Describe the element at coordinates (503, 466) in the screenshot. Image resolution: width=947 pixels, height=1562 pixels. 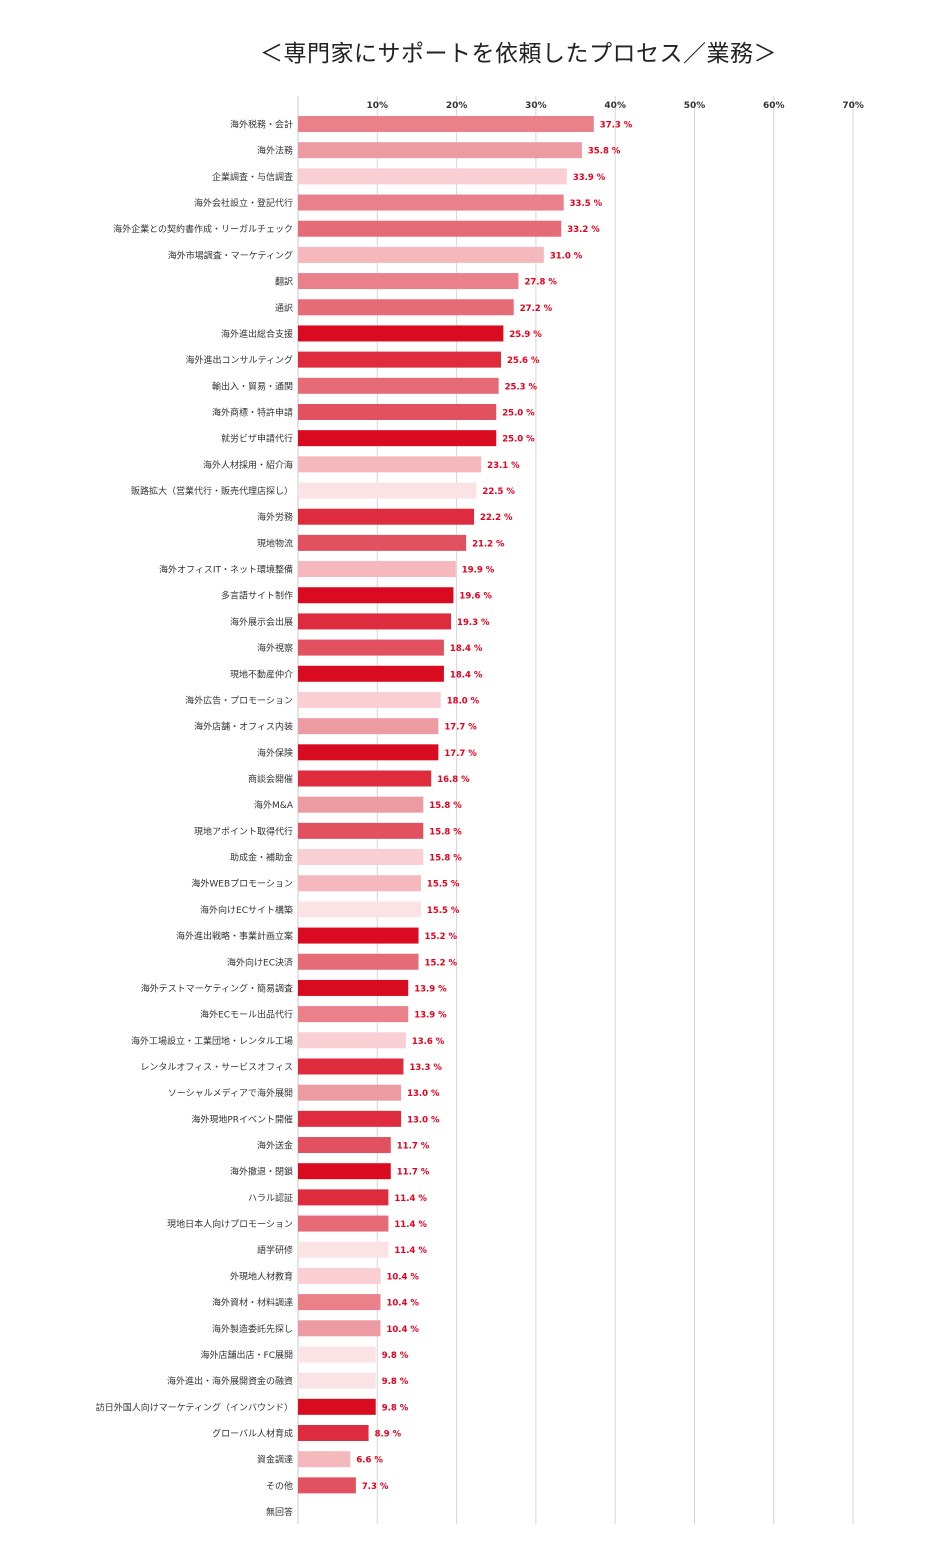
I see `data-label: 23.1 %` at that location.